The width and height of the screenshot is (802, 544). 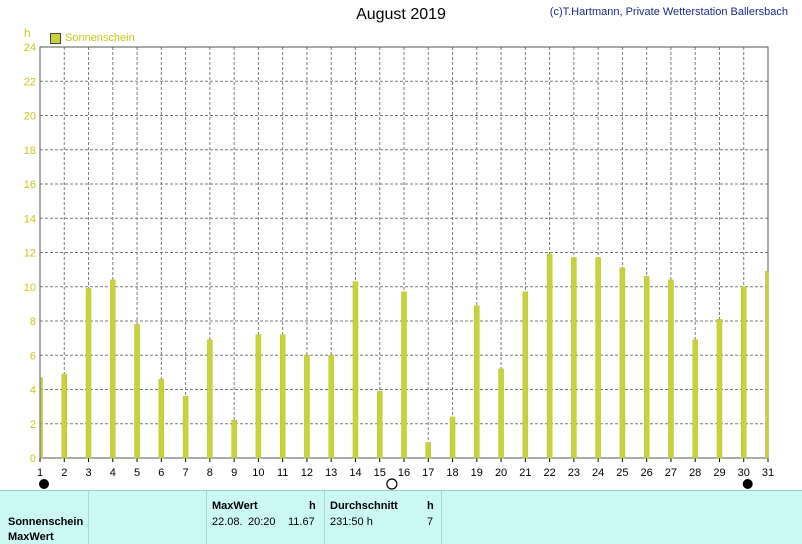 What do you see at coordinates (100, 38) in the screenshot?
I see `legend-label: Sonnenschein` at bounding box center [100, 38].